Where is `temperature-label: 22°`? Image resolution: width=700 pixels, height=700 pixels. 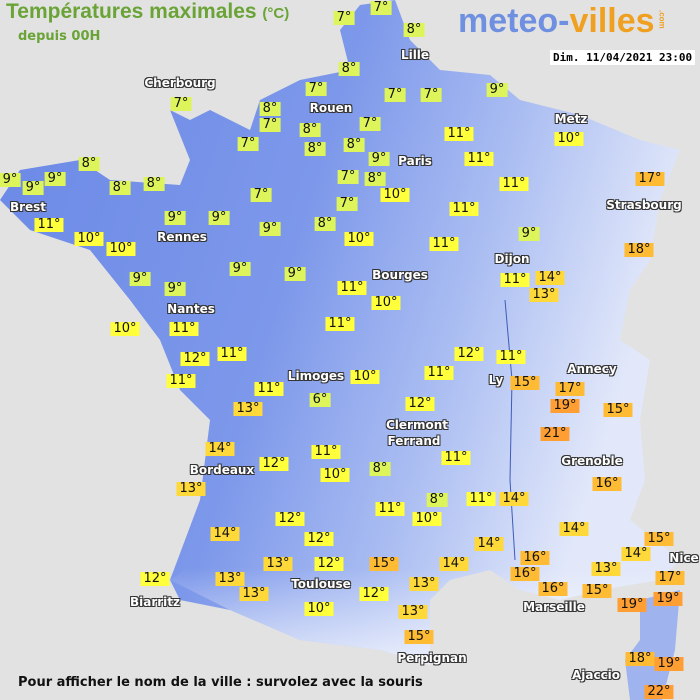
temperature-label: 22° is located at coordinates (659, 692).